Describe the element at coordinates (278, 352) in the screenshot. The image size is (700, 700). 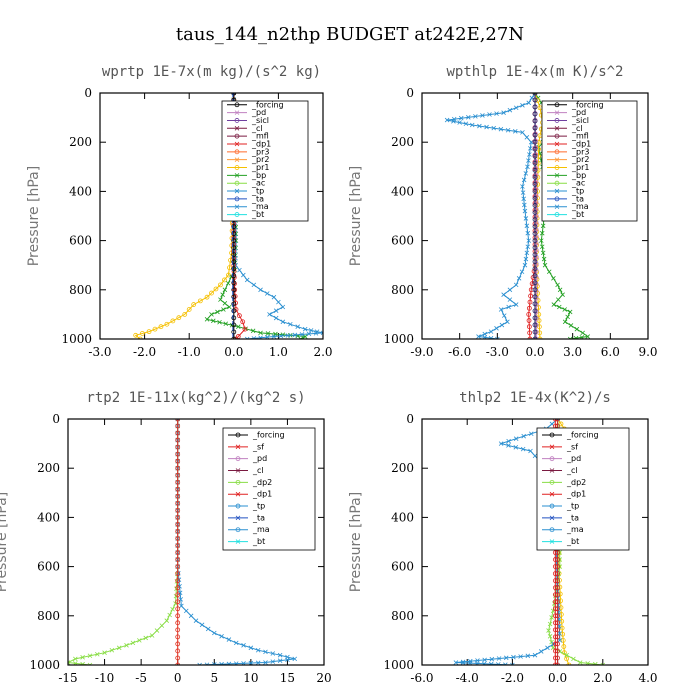
I see `x-tick-label: 1.0` at that location.